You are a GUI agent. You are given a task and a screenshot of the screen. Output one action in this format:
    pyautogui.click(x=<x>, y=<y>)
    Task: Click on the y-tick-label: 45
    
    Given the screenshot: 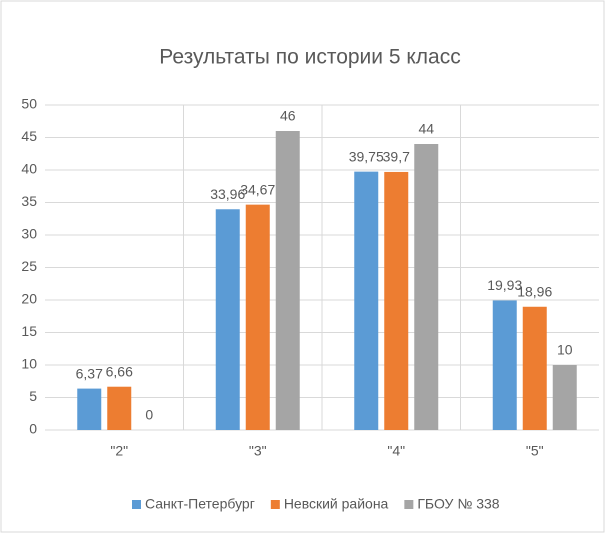 What is the action you would take?
    pyautogui.click(x=29, y=136)
    